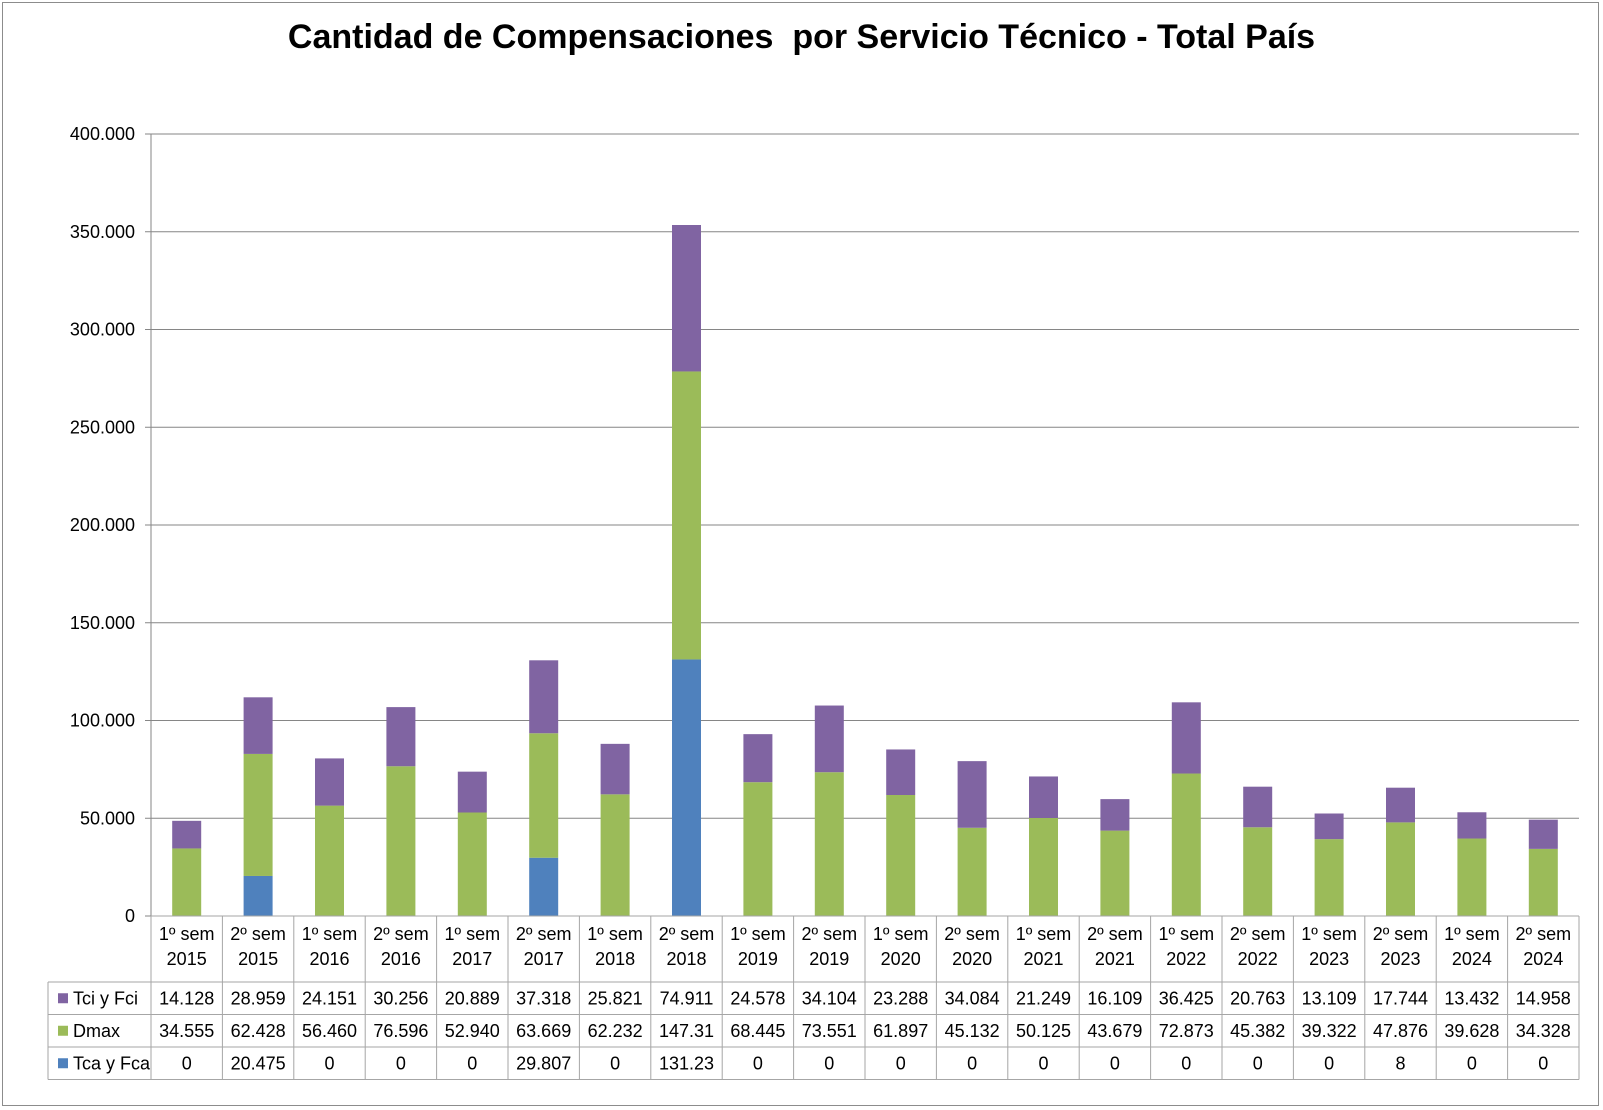 The image size is (1603, 1110). I want to click on y-tick-label: 50.000, so click(107, 818).